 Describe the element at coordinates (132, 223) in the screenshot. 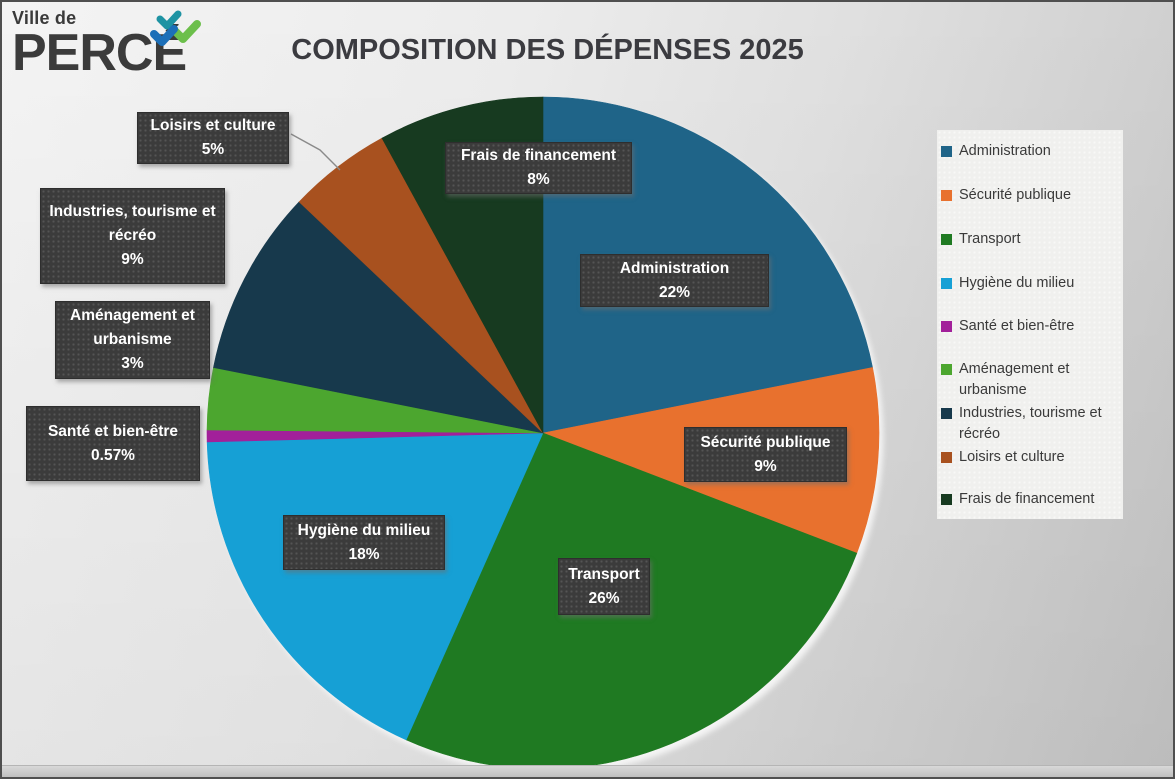

I see `callout-label: Industries, tourisme et récréo` at that location.